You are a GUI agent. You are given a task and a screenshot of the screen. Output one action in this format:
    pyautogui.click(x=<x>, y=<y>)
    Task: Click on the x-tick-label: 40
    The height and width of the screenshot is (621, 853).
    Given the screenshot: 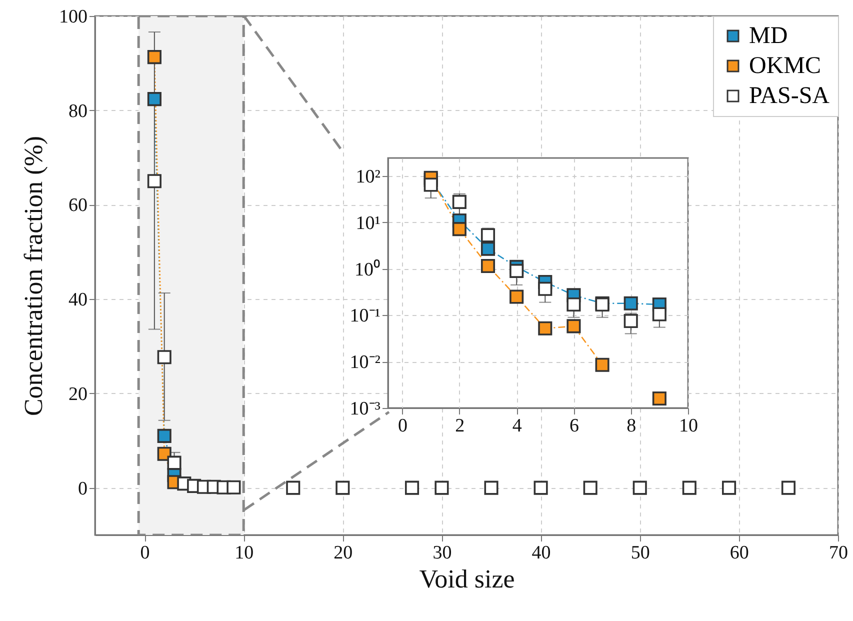 What is the action you would take?
    pyautogui.click(x=541, y=553)
    